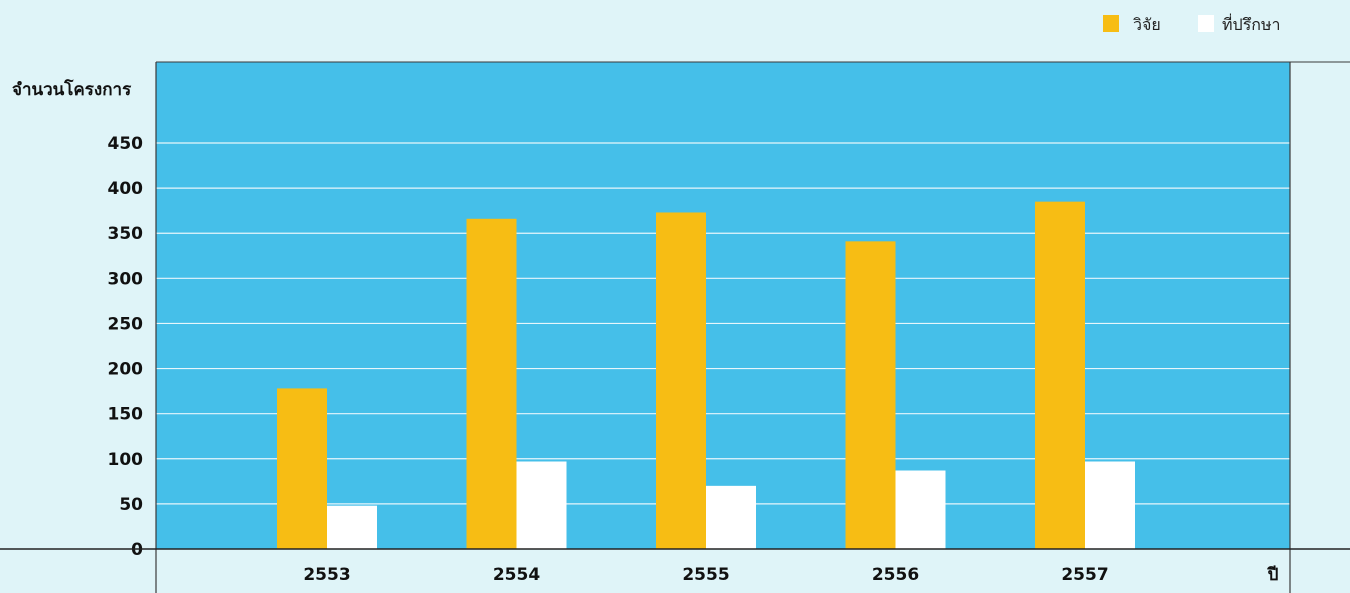  I want to click on y-axis-title: จำนวนโครงการ, so click(72, 89).